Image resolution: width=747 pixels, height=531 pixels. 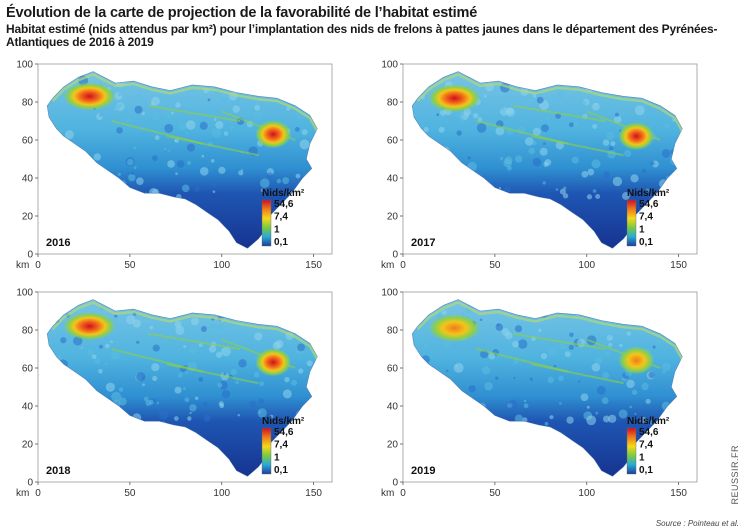 What do you see at coordinates (697, 523) in the screenshot?
I see `source-note: Source : Pointeau et al.` at bounding box center [697, 523].